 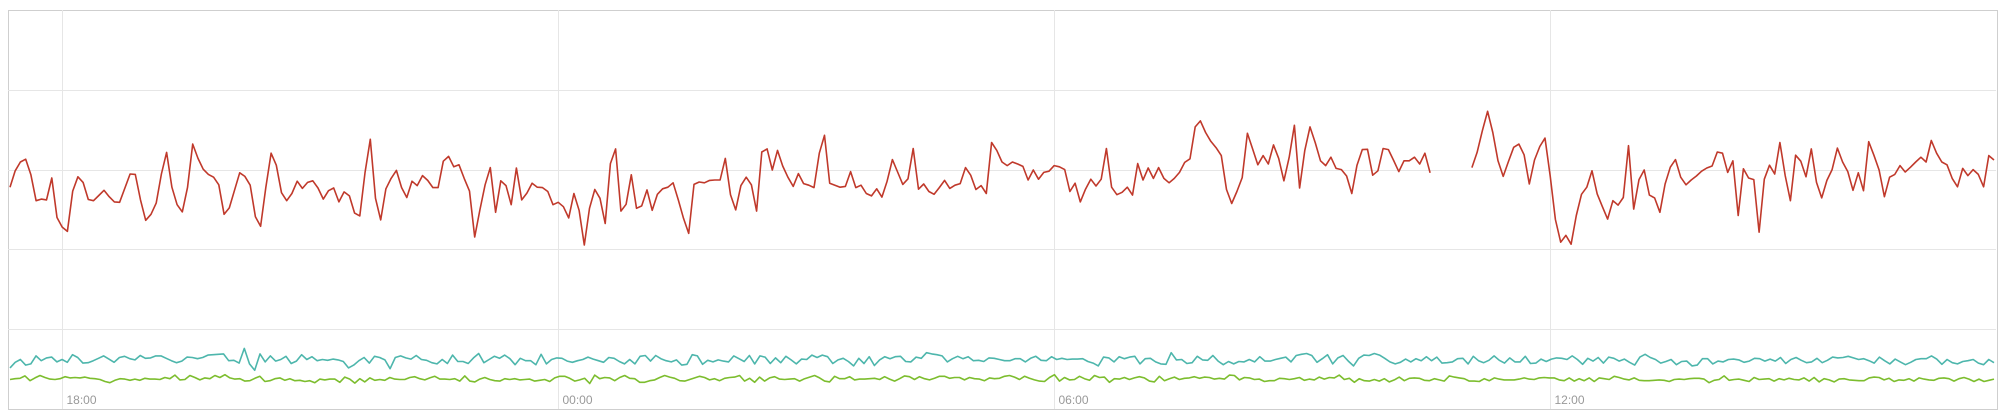 I want to click on x-tick-label: 06:00, so click(x=1074, y=400).